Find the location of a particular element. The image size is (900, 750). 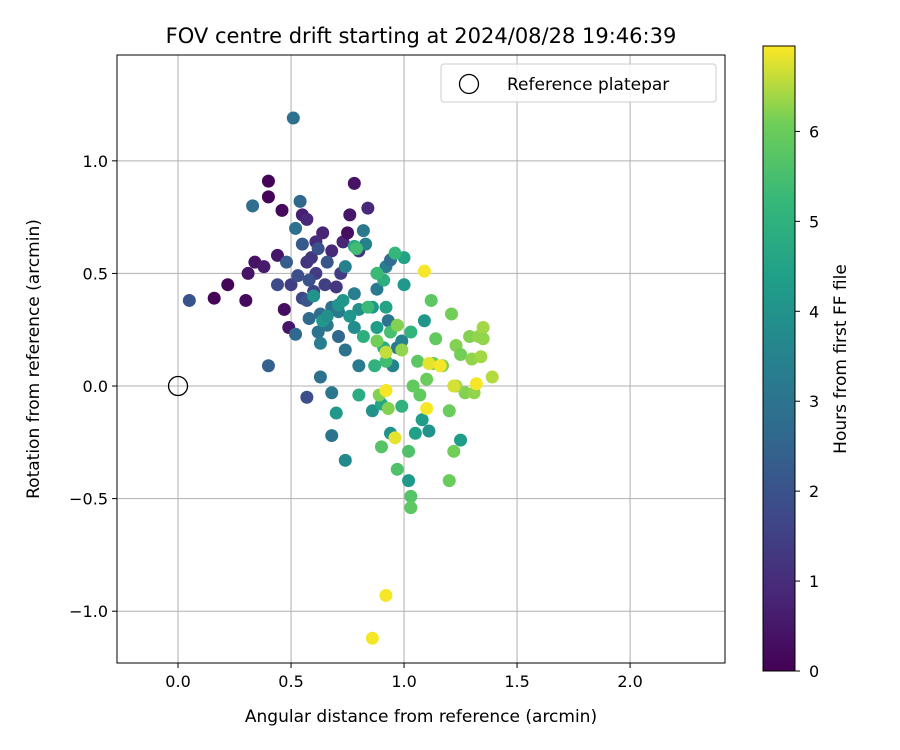

colorbar: 0 1 2 3 4 5 6 Hours from first FF file is located at coordinates (806, 363).